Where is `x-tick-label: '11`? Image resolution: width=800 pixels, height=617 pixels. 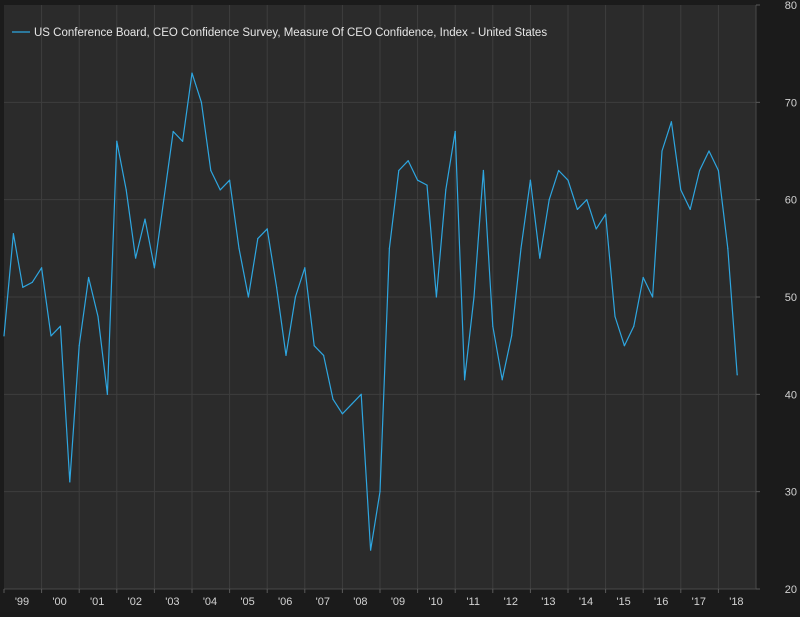
x-tick-label: '11 is located at coordinates (473, 602).